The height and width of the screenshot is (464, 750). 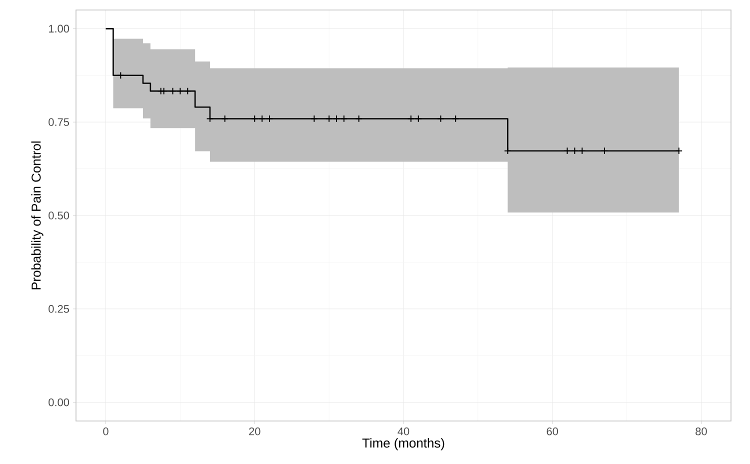 I want to click on y-tick-label: 0.75, so click(x=59, y=122).